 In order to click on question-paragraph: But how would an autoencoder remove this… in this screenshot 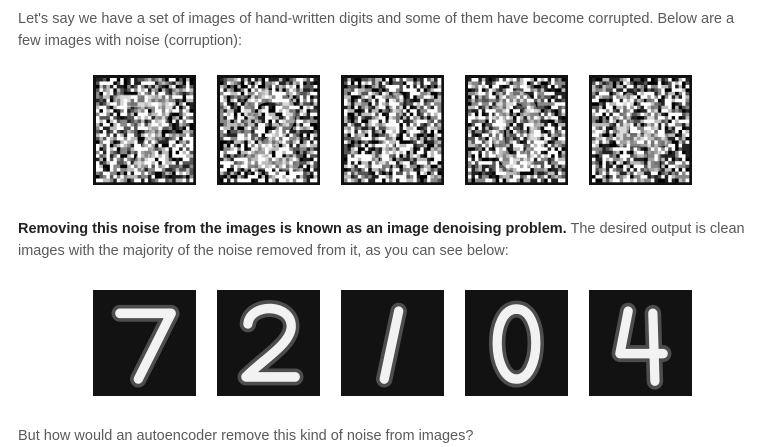, I will do `click(246, 436)`.